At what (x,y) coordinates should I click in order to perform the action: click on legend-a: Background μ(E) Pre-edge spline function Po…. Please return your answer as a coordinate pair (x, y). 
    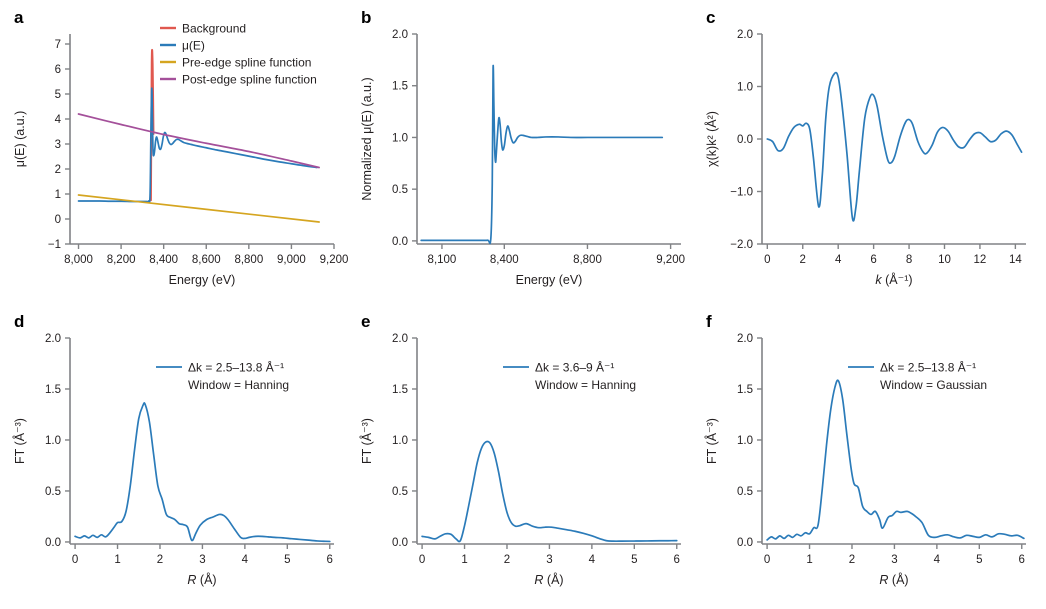
    Looking at the image, I should click on (238, 54).